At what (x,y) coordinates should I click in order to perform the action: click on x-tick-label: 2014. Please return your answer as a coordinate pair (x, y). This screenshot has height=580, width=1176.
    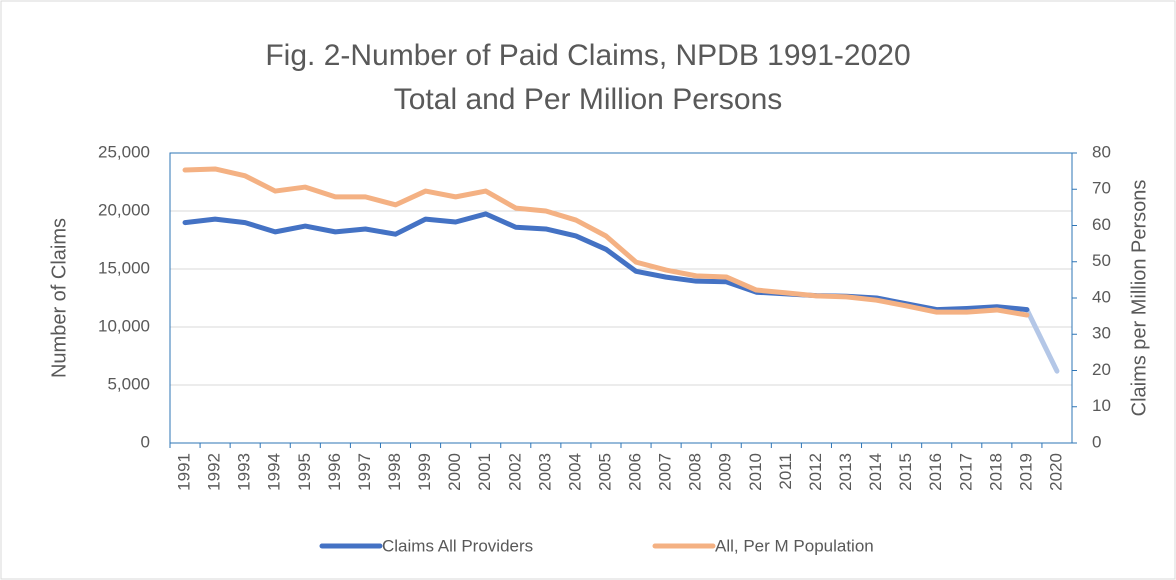
    Looking at the image, I should click on (875, 472).